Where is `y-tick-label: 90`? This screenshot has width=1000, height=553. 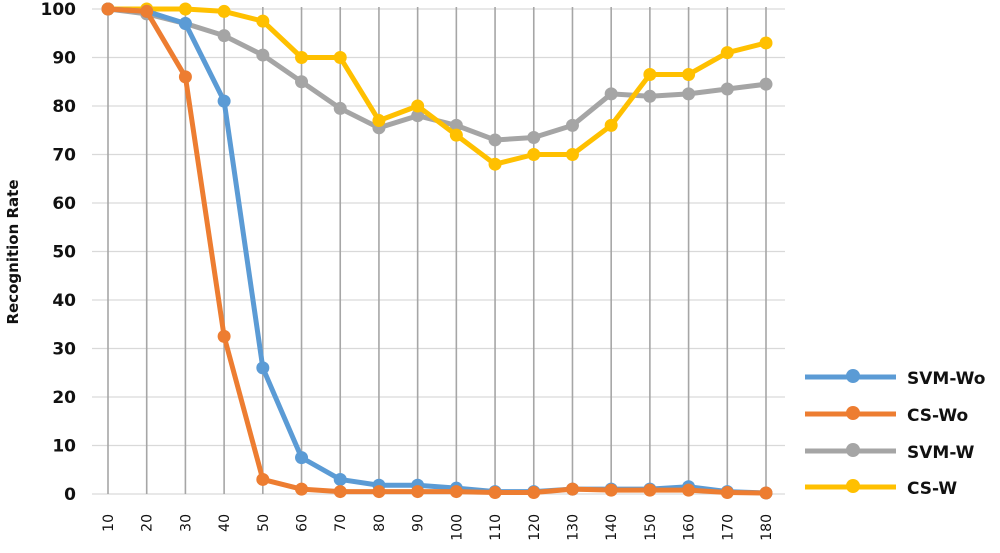
y-tick-label: 90 is located at coordinates (64, 59).